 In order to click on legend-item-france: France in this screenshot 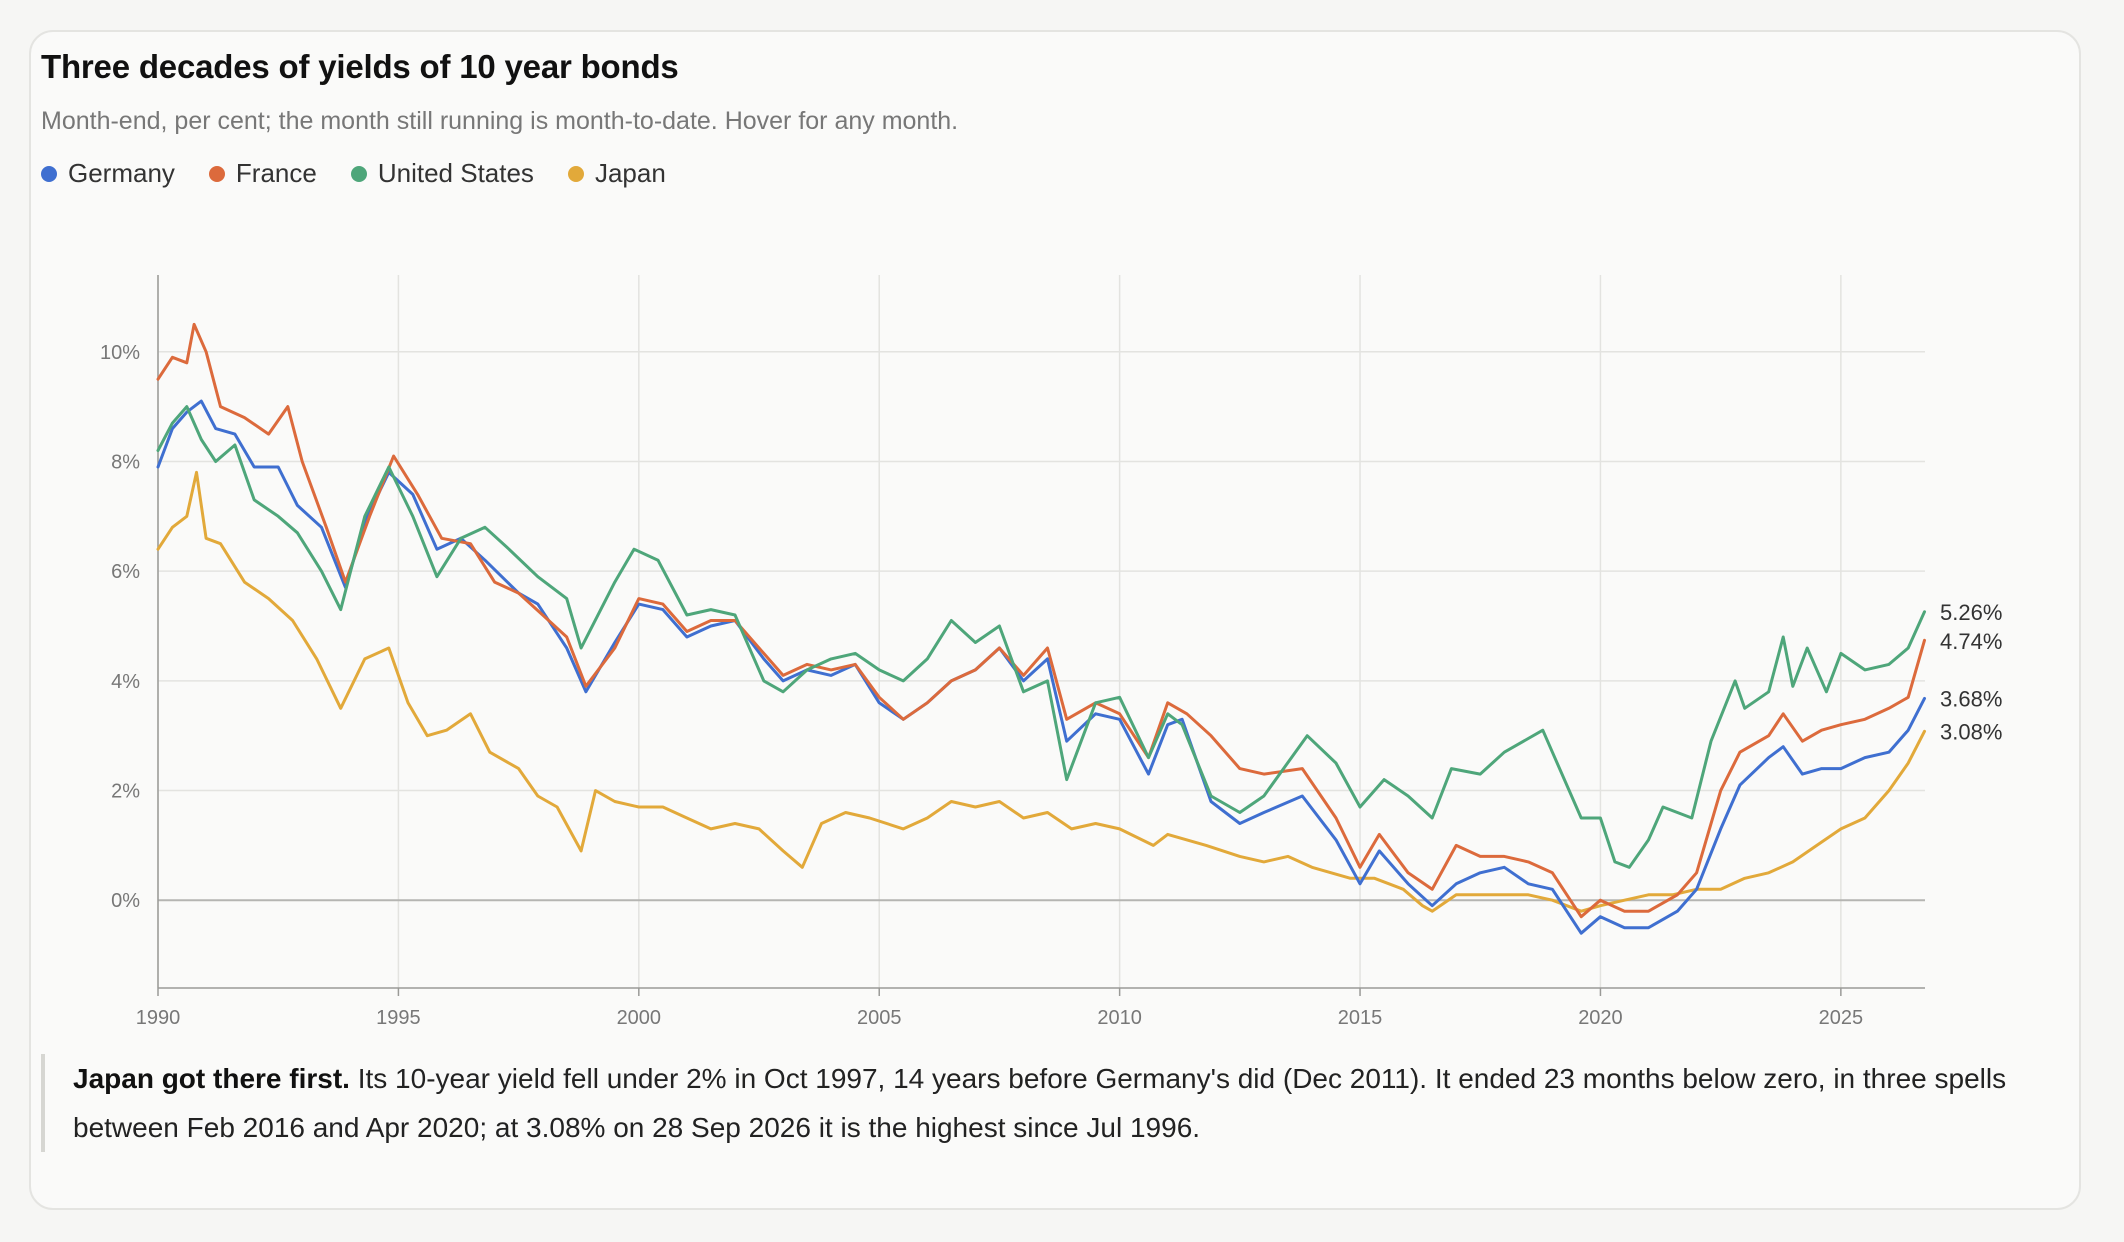, I will do `click(262, 173)`.